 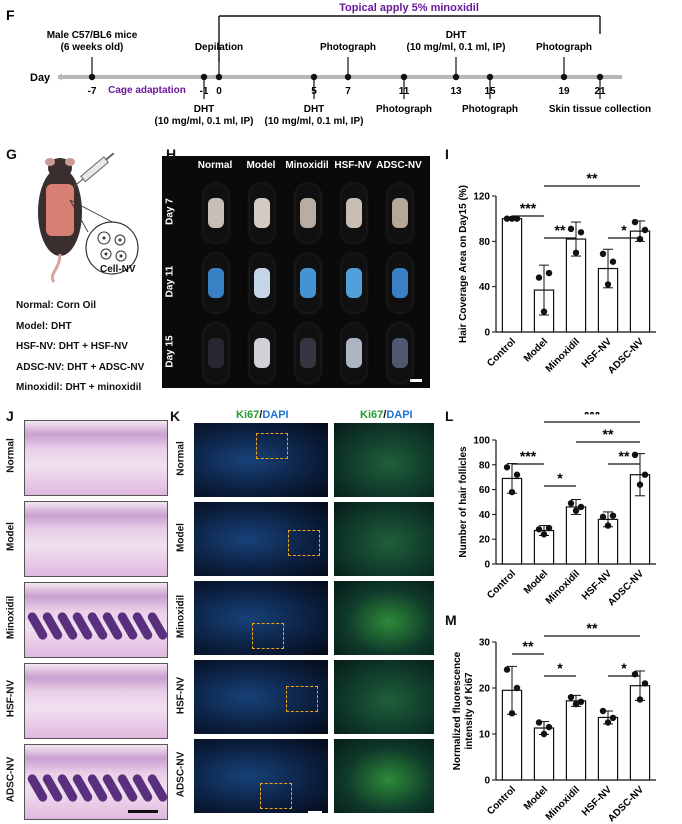 What do you see at coordinates (79, 387) in the screenshot?
I see `group-definition: Minoxidil: DHT + minoxidil` at bounding box center [79, 387].